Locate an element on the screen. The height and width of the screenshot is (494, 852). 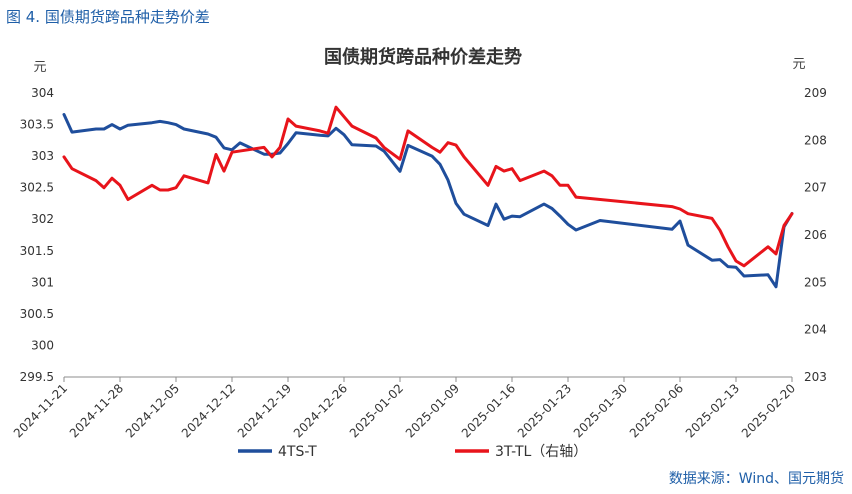
left-tick-label: 303 is located at coordinates (42, 156).